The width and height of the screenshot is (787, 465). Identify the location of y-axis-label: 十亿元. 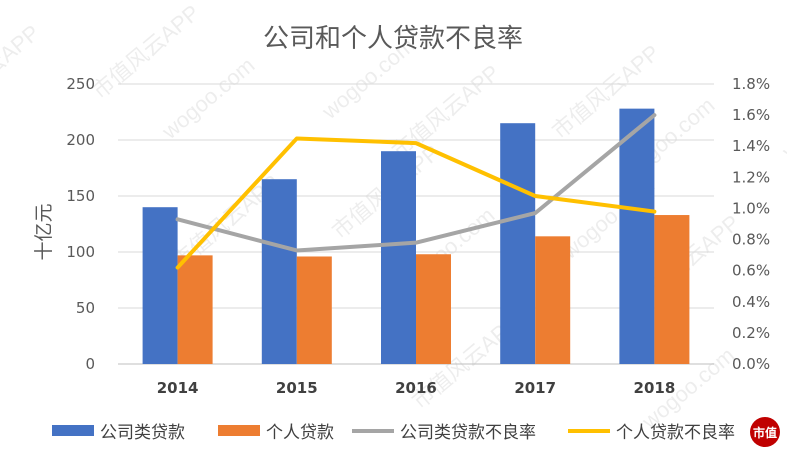
(44, 231).